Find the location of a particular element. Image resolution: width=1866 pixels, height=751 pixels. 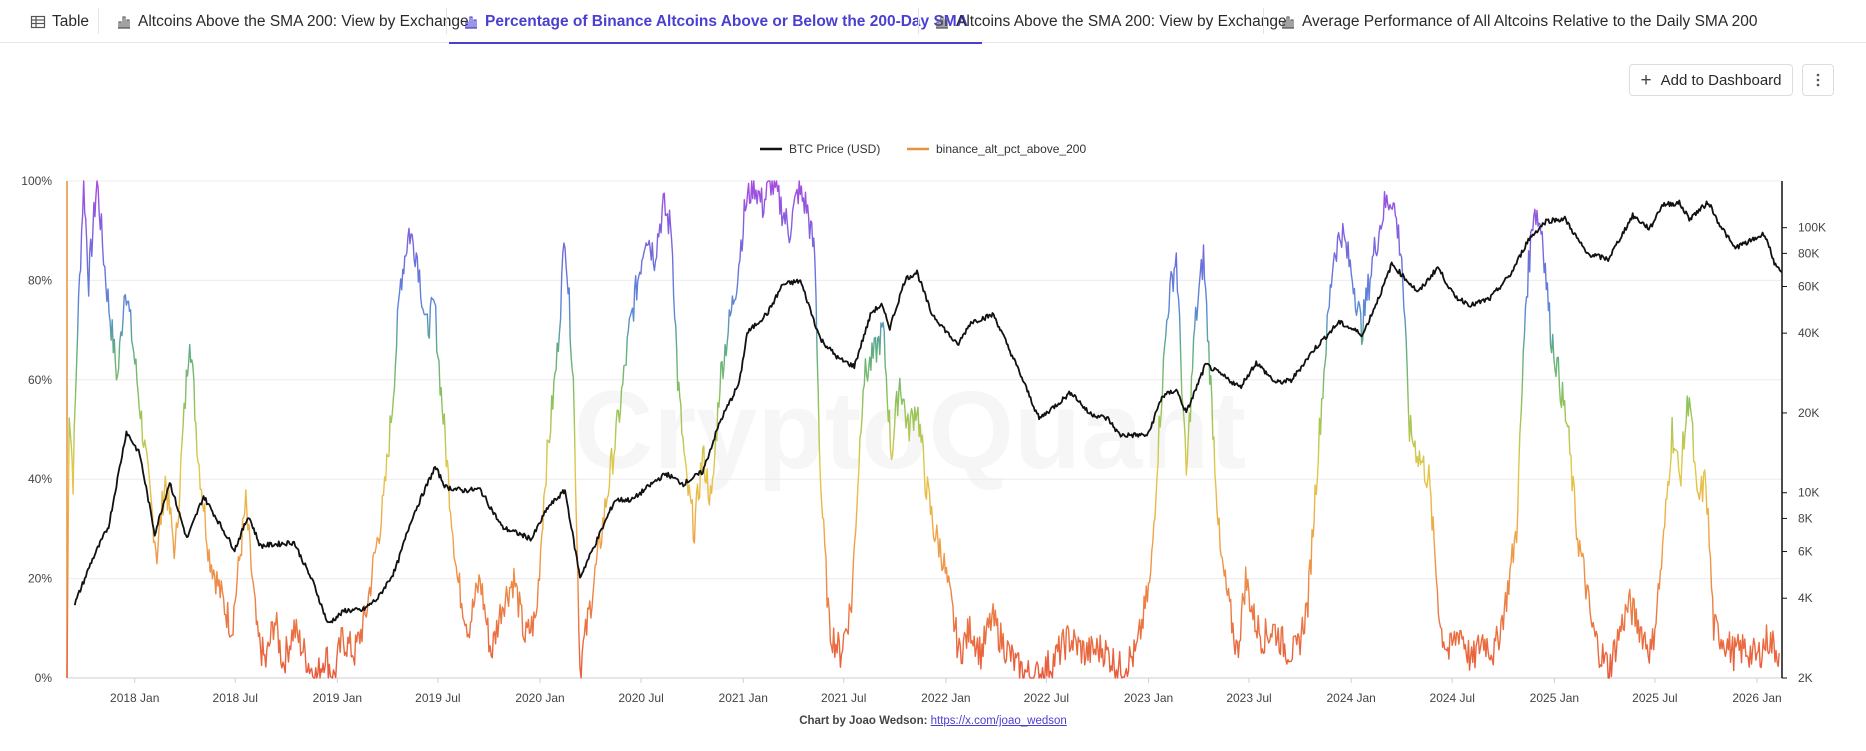

x-tick-label: 2025 Jan is located at coordinates (1554, 698).